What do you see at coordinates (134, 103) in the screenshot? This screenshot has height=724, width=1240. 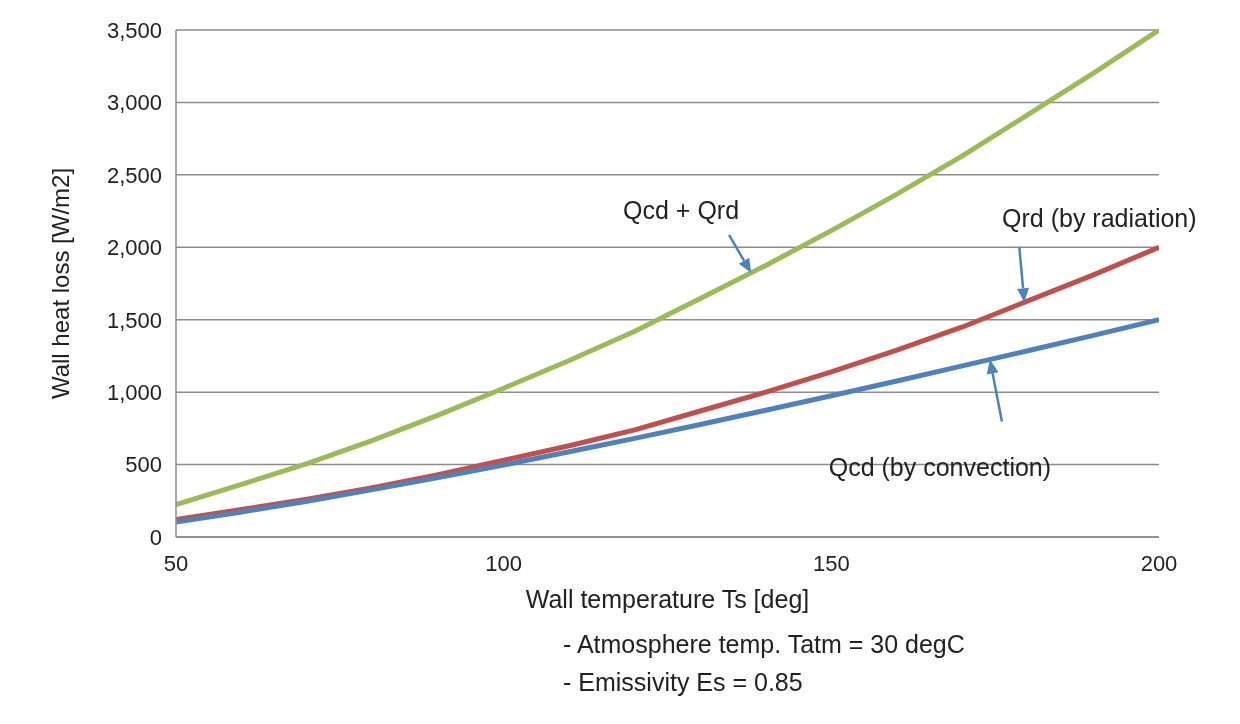 I see `y-tick-label: 3,000` at bounding box center [134, 103].